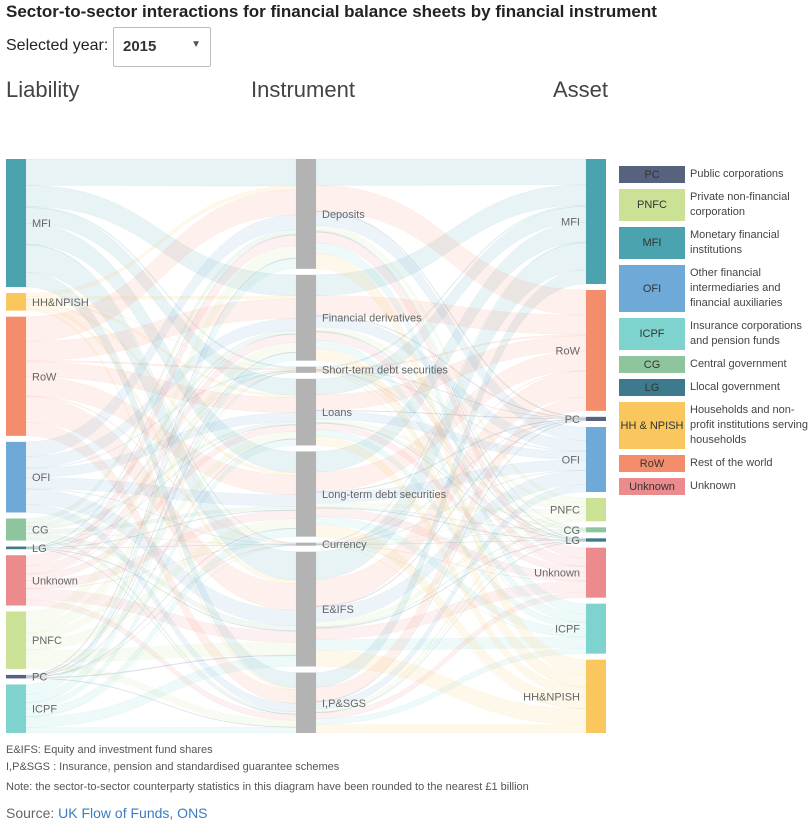 This screenshot has height=831, width=812. I want to click on legend-label-mfi: Monetary financial institutions, so click(735, 242).